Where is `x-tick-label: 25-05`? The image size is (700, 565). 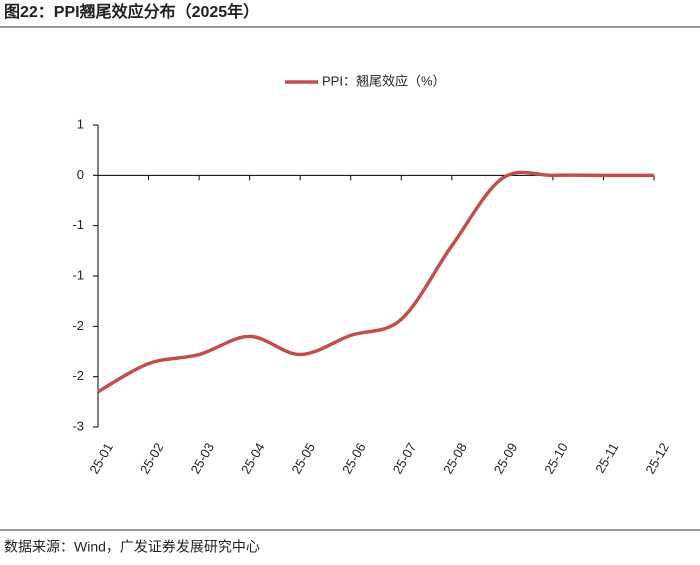
x-tick-label: 25-05 is located at coordinates (304, 458).